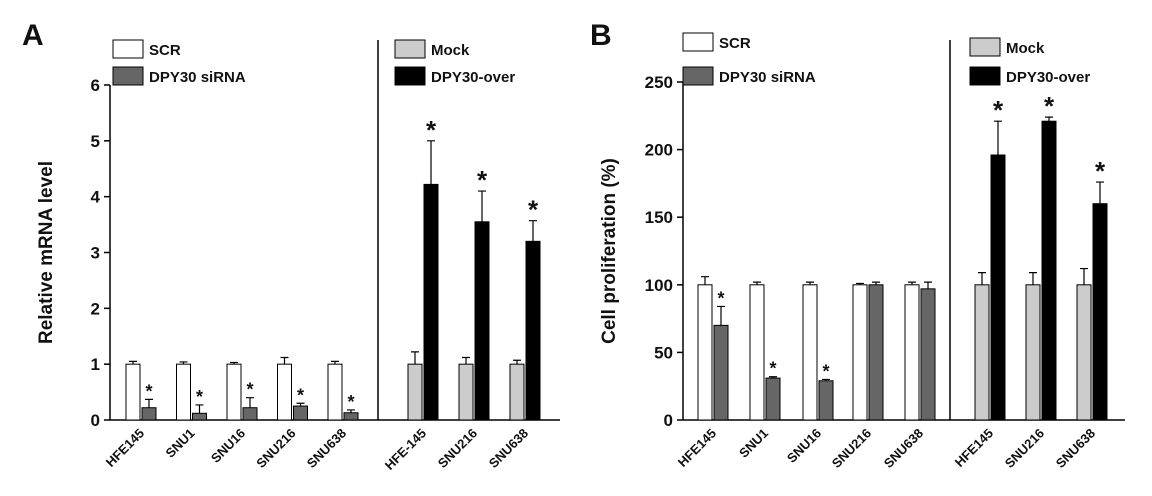 Image resolution: width=1152 pixels, height=496 pixels. What do you see at coordinates (663, 352) in the screenshot?
I see `y-tick-label: 50` at bounding box center [663, 352].